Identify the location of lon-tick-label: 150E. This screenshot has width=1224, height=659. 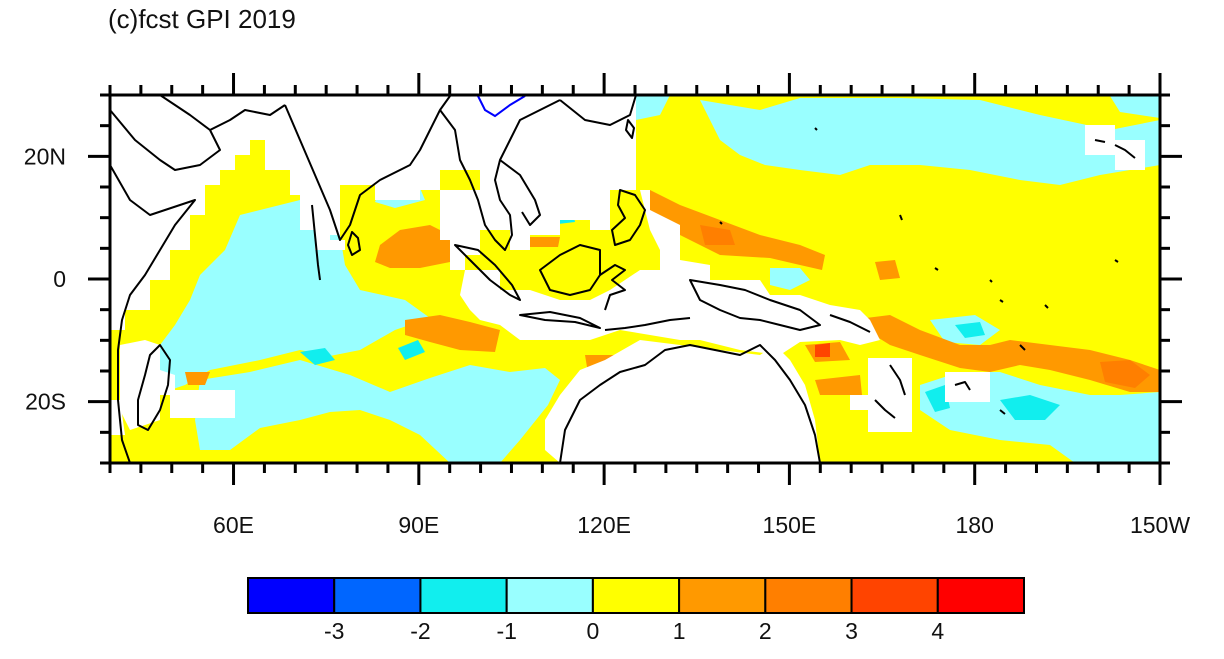
(790, 525).